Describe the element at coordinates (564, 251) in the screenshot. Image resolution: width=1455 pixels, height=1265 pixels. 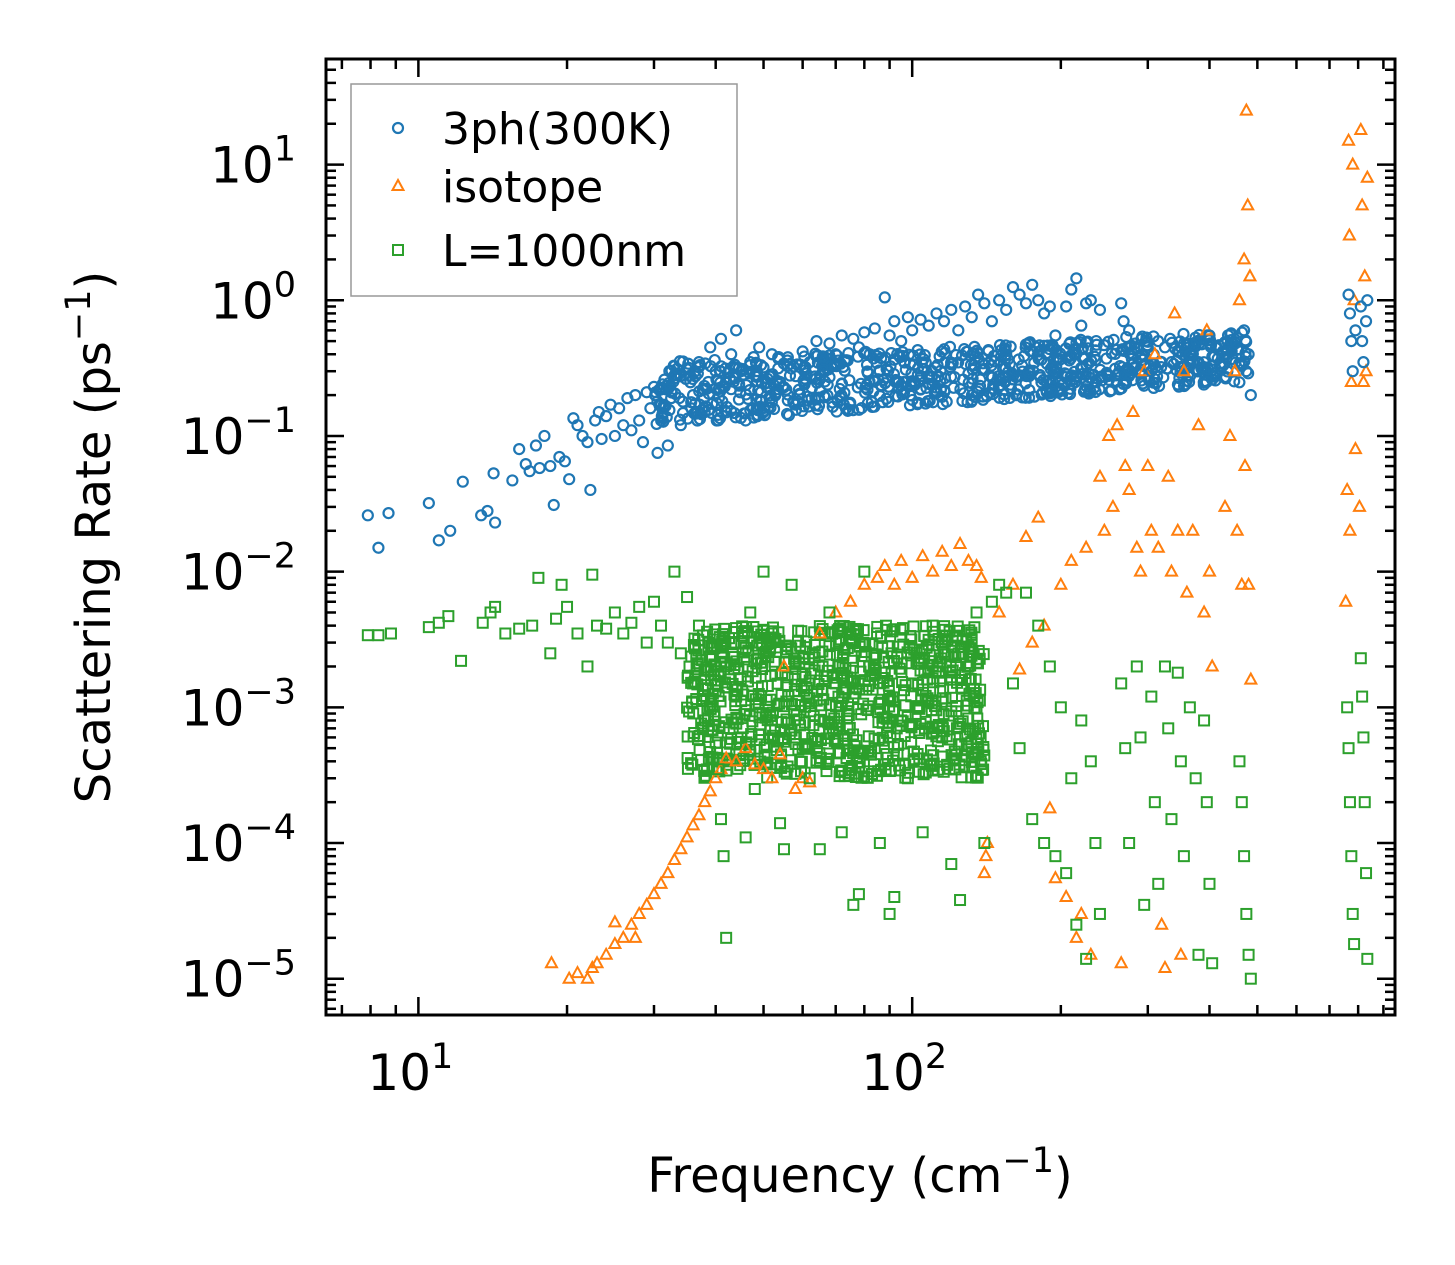
I see `legend-label: L=1000nm` at that location.